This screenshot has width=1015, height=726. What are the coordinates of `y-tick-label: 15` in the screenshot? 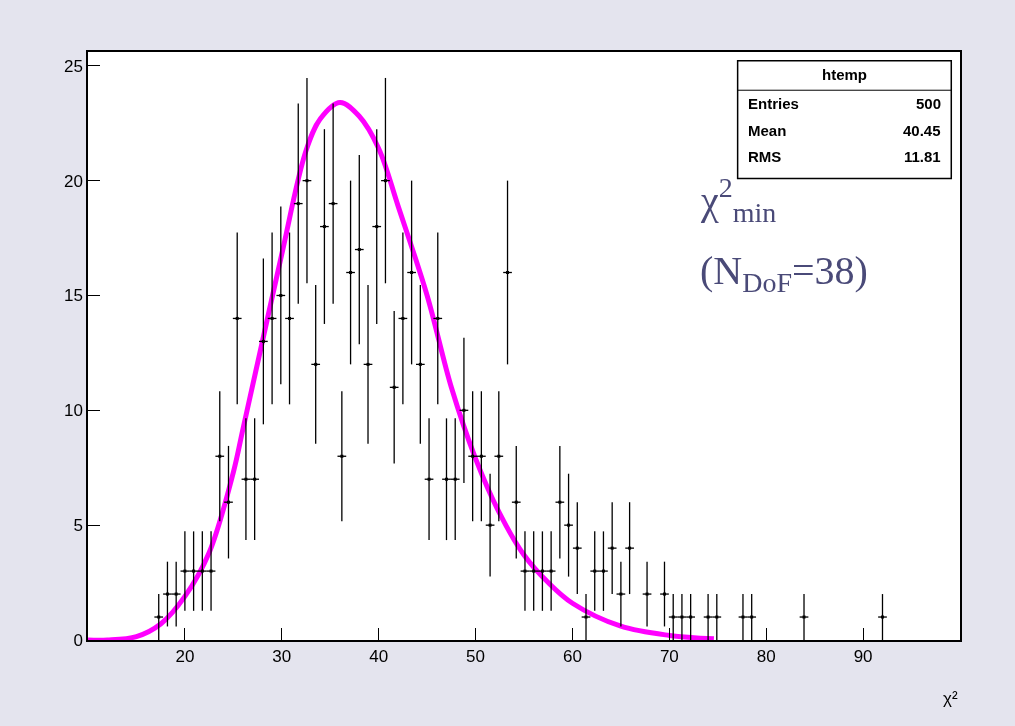 It's located at (73, 296).